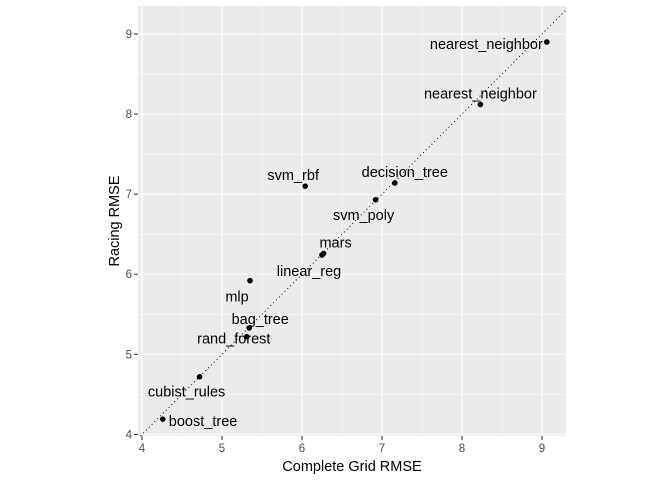  What do you see at coordinates (335, 243) in the screenshot?
I see `point-label: mars` at bounding box center [335, 243].